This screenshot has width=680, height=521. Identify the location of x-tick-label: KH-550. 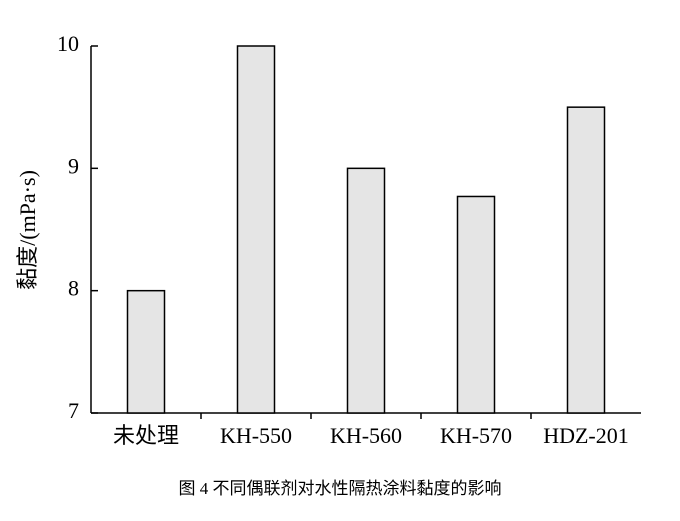
(256, 435).